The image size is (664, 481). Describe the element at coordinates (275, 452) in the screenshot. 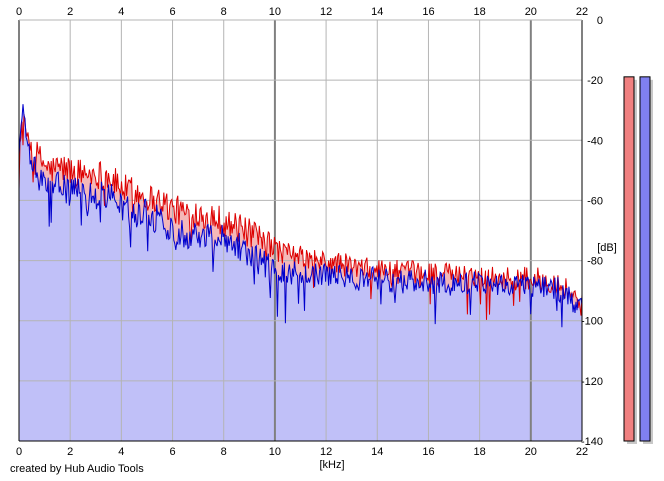

I see `x-tick-label-bottom: 10` at that location.